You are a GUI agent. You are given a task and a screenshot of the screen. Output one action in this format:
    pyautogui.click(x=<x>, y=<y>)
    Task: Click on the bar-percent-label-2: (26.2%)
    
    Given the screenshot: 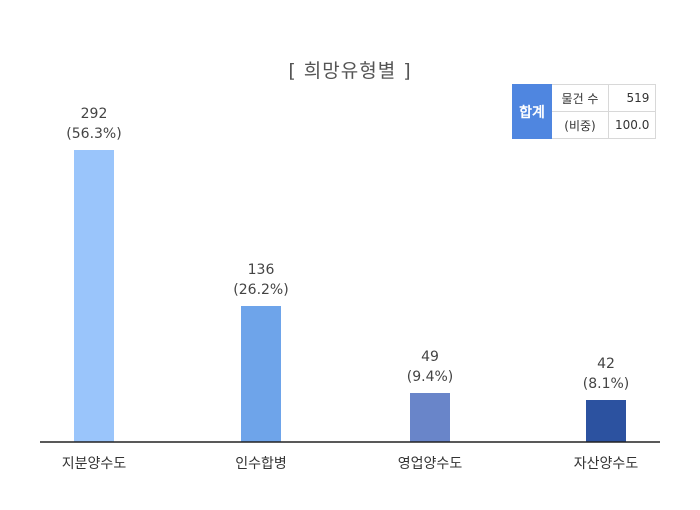 What is the action you would take?
    pyautogui.click(x=260, y=290)
    